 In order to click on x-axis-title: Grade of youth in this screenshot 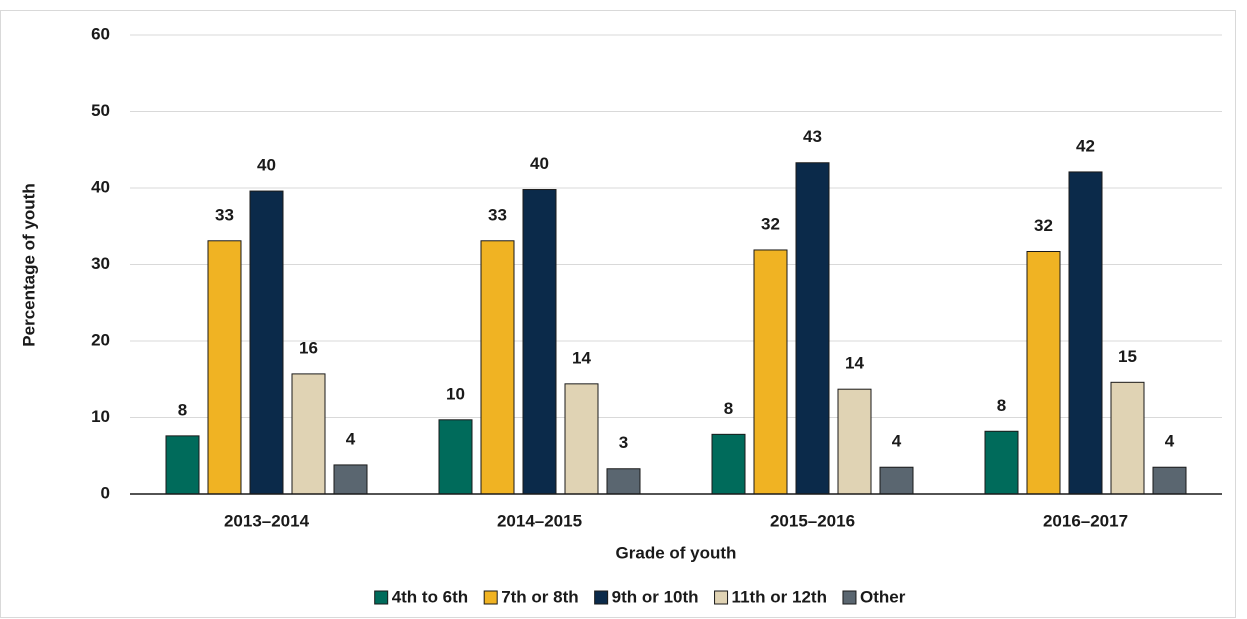, I will do `click(676, 552)`.